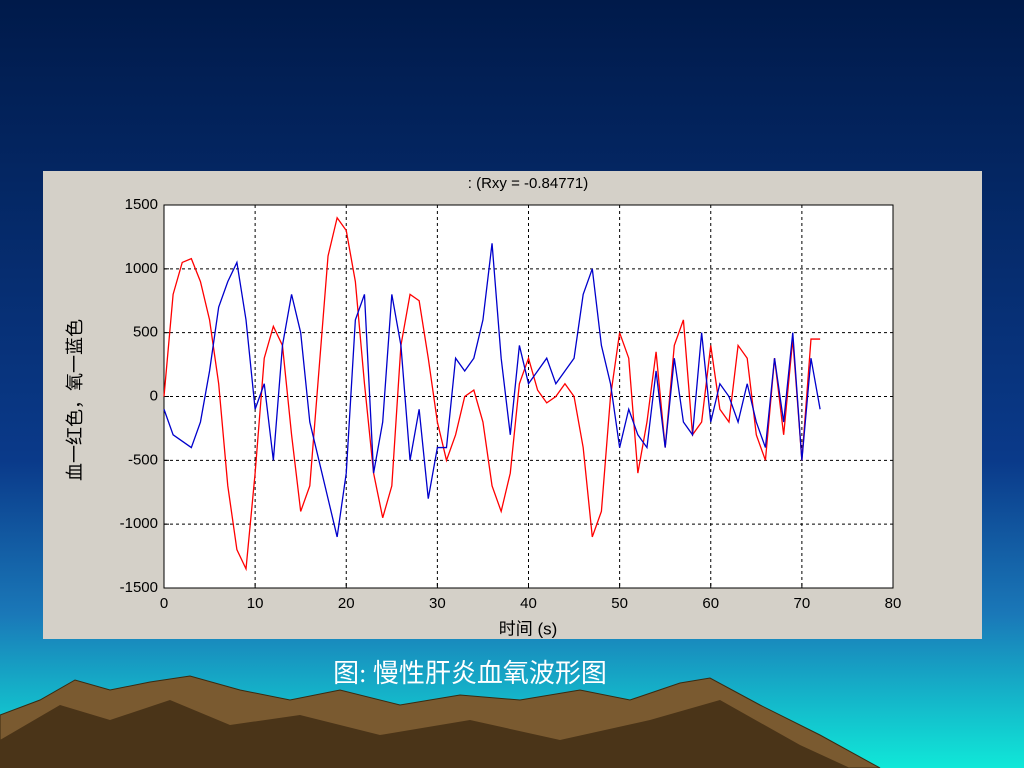  I want to click on mountain-shade, so click(425, 734).